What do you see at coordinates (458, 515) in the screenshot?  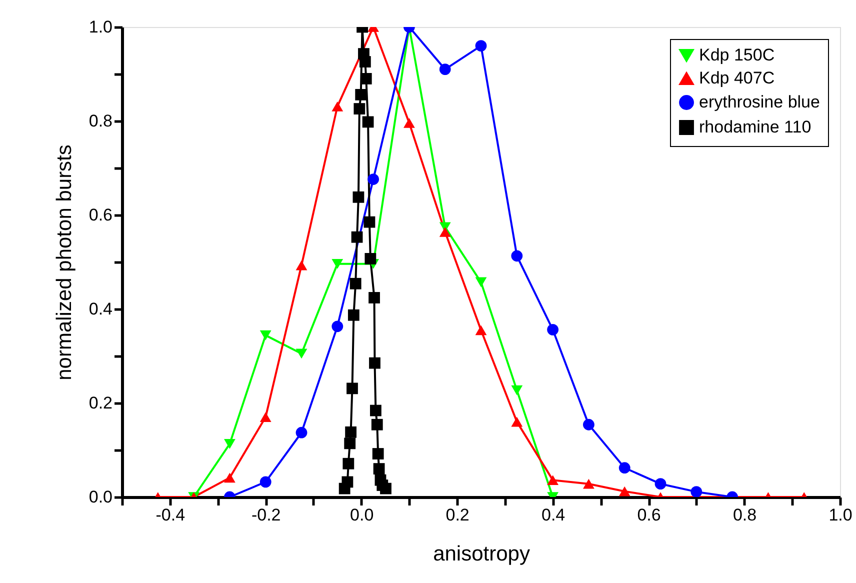 I see `x-tick-label: 0.2` at bounding box center [458, 515].